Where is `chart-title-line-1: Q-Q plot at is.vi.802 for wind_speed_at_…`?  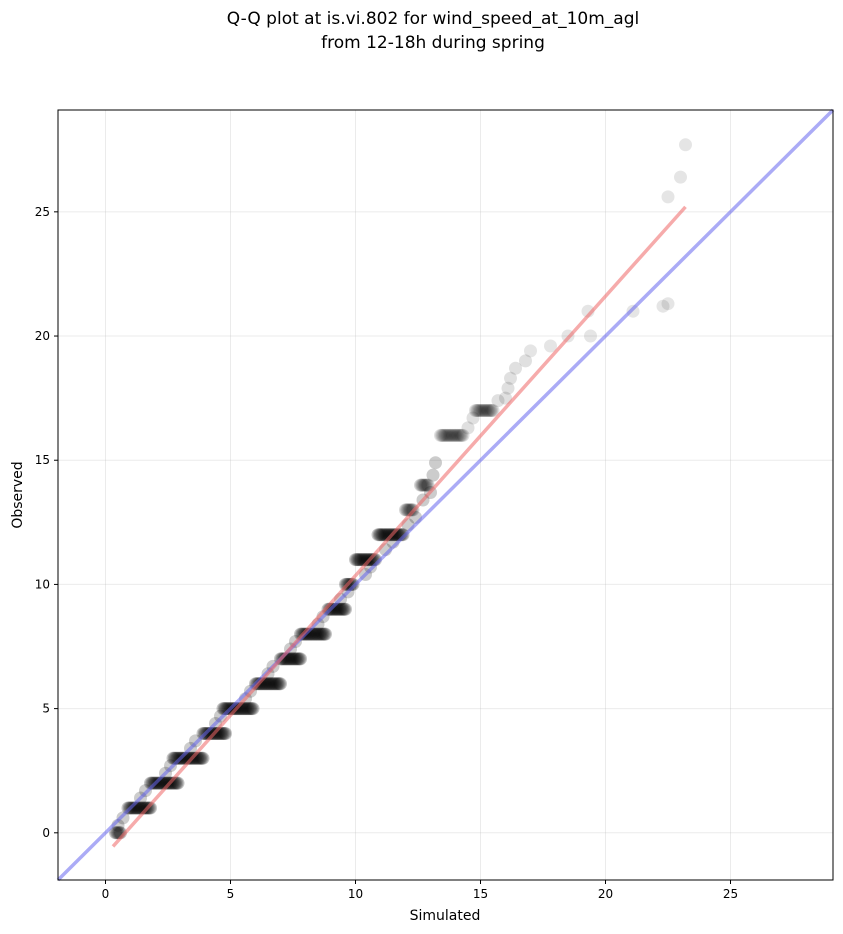
chart-title-line-1: Q-Q plot at is.vi.802 for wind_speed_at_… is located at coordinates (433, 19).